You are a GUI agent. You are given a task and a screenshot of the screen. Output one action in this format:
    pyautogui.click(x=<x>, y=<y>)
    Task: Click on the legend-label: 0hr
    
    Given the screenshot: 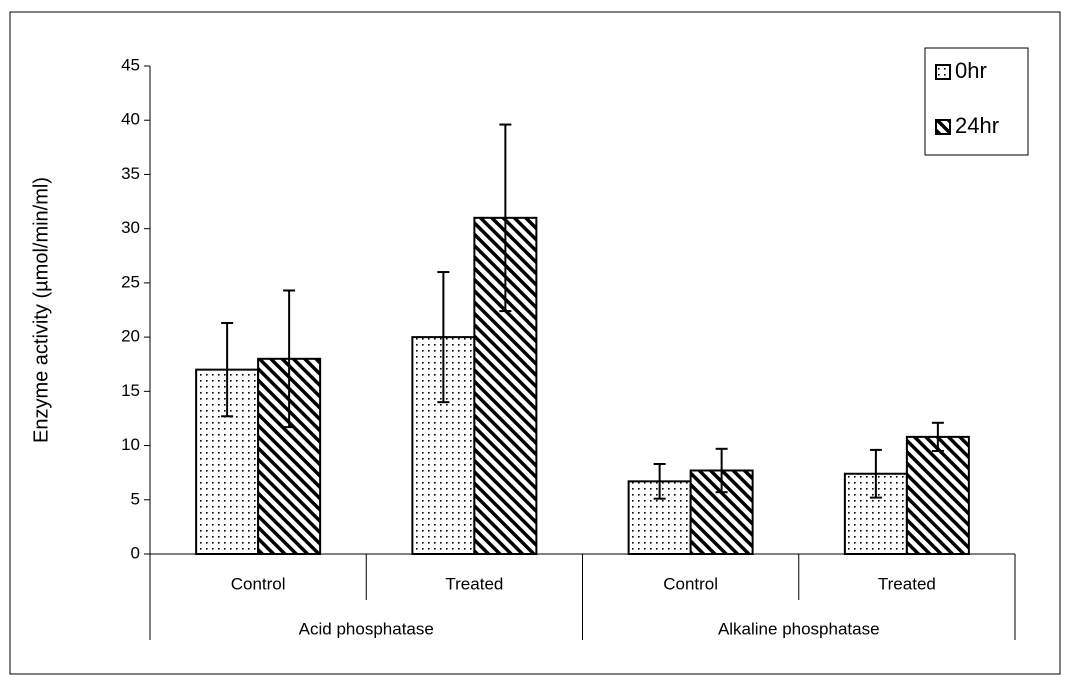 What is the action you would take?
    pyautogui.click(x=971, y=70)
    